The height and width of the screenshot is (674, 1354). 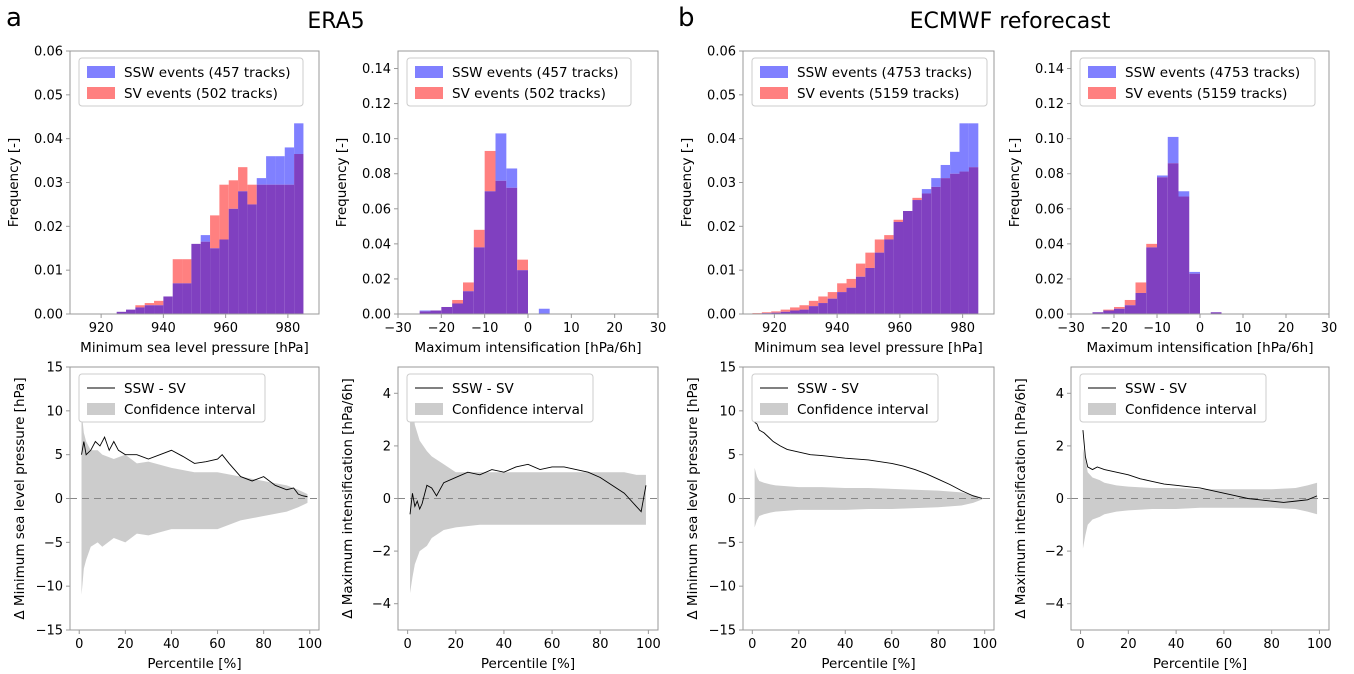 I want to click on y-tick-label: 0.00, so click(x=48, y=315).